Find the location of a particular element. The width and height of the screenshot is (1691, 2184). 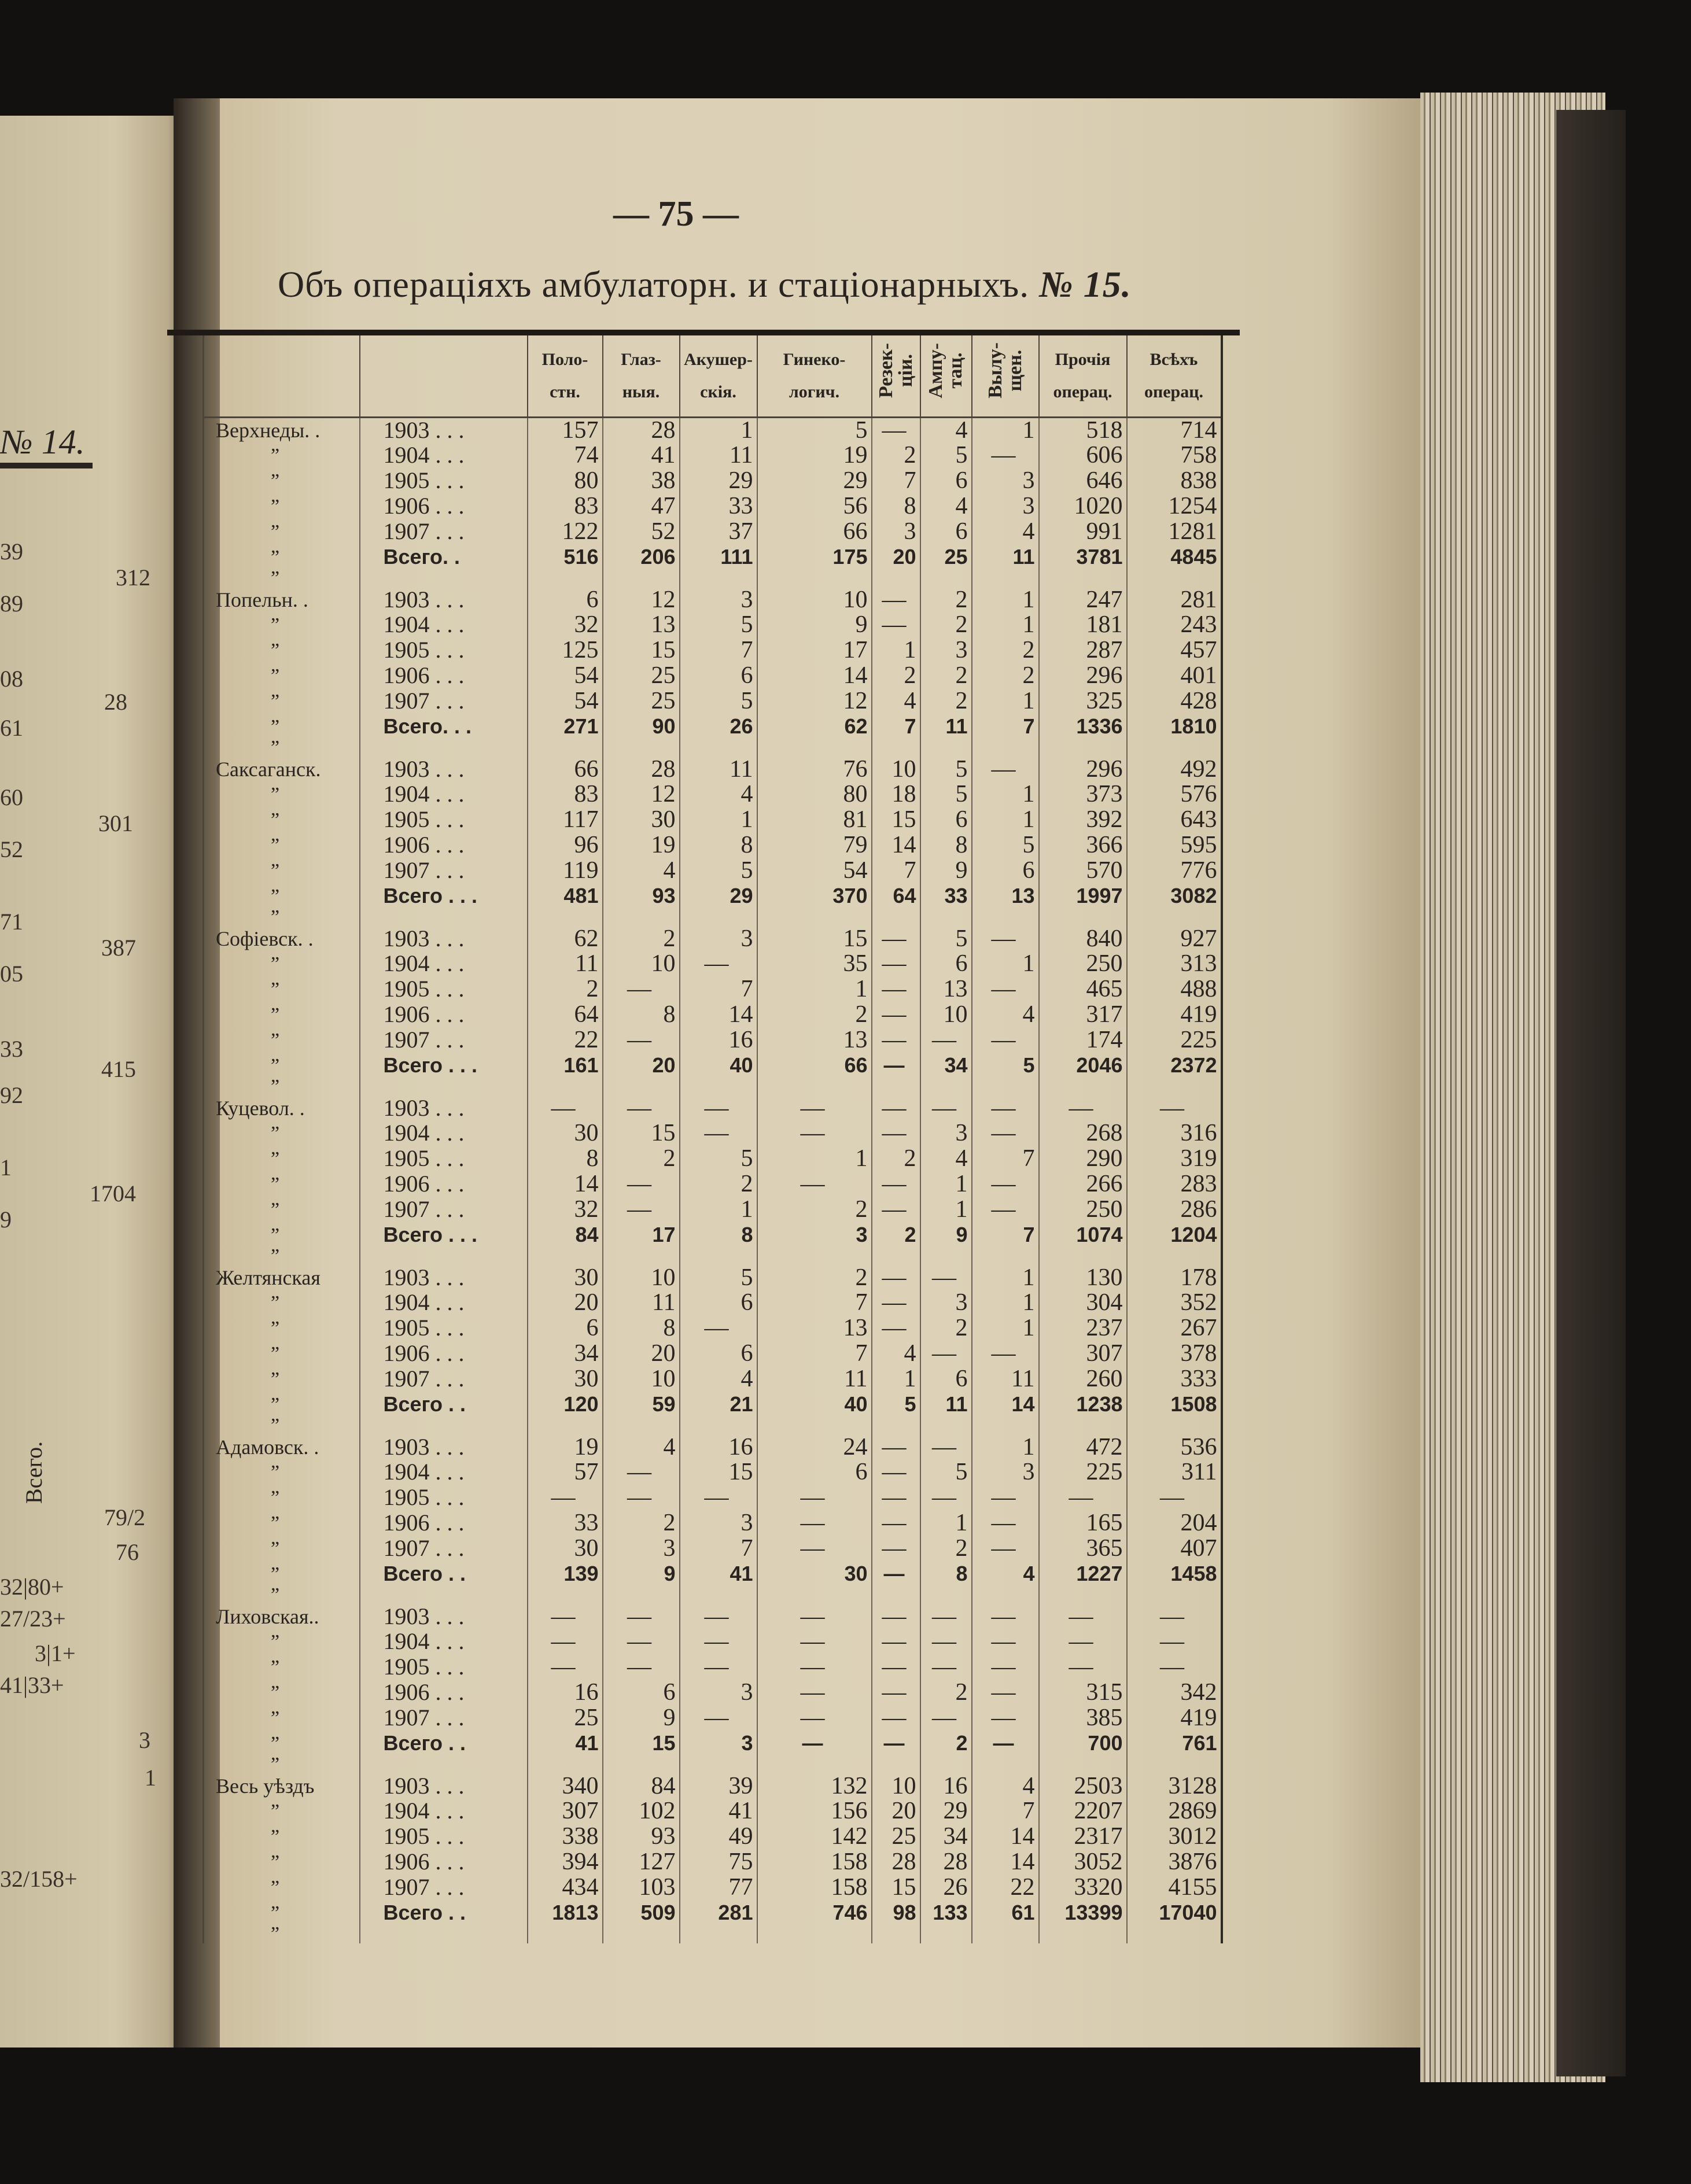

year-cell: 1904 . . . is located at coordinates (443, 1811).